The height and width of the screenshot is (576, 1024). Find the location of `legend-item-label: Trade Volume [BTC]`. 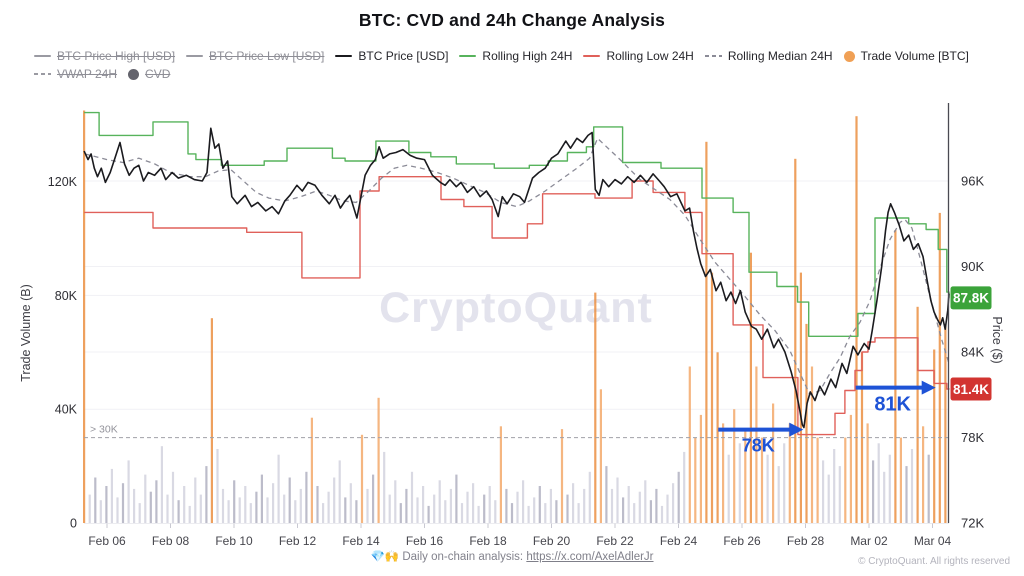

legend-item-label: Trade Volume [BTC] is located at coordinates (914, 56).